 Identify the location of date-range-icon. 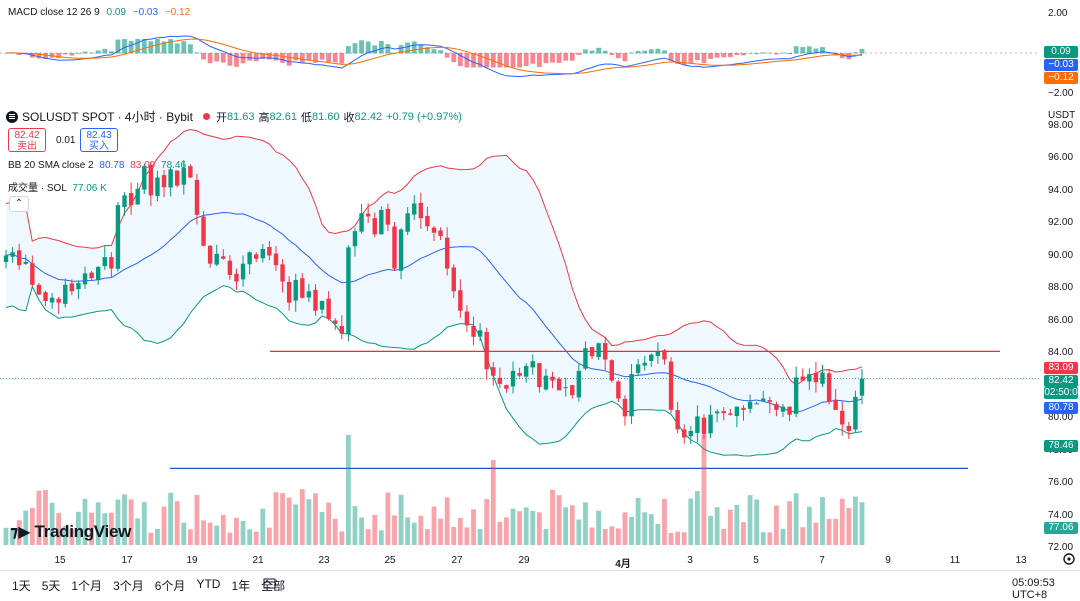
(270, 582).